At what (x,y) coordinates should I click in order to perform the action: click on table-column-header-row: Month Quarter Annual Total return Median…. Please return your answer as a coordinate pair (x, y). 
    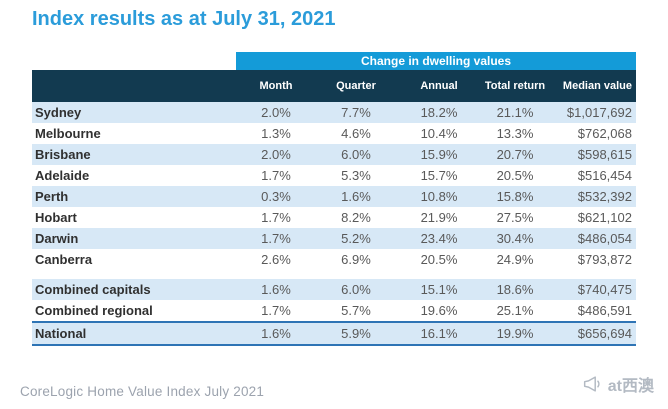
    Looking at the image, I should click on (334, 86).